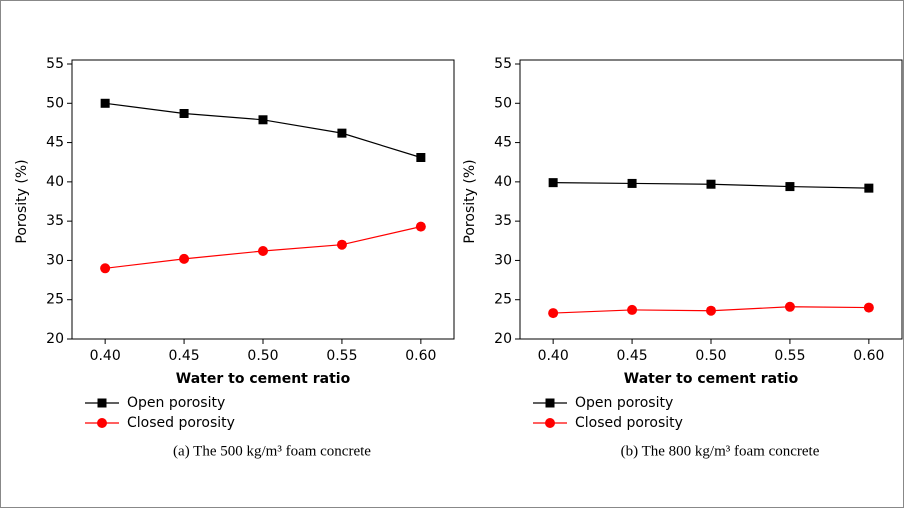 The image size is (904, 508). I want to click on caption: (b) The 800 kg/m³ foam concrete, so click(720, 451).